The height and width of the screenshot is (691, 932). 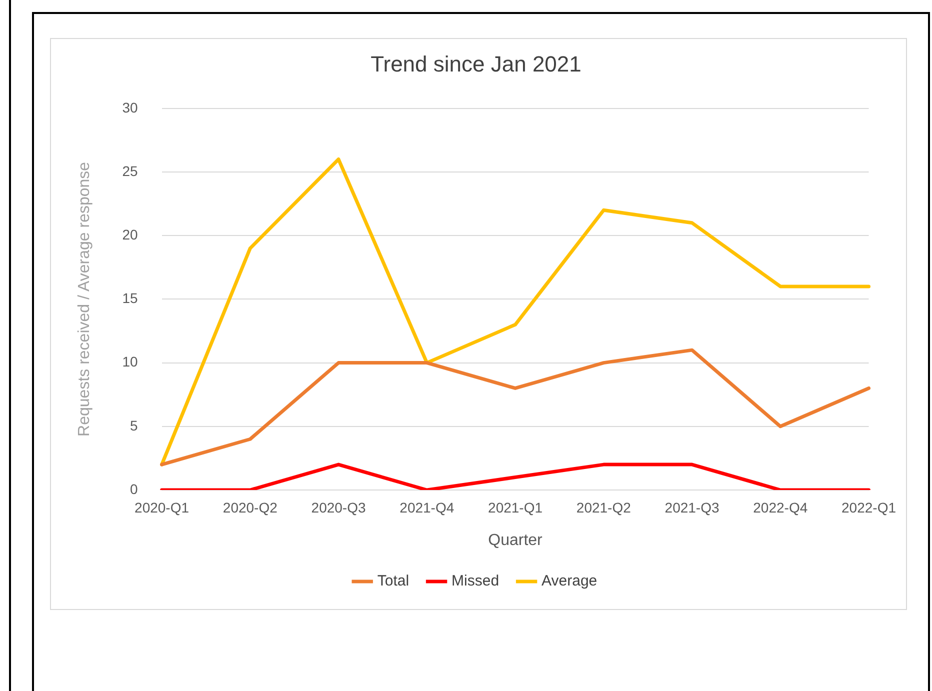 I want to click on x-tick-label: 2021-Q3, so click(x=692, y=507).